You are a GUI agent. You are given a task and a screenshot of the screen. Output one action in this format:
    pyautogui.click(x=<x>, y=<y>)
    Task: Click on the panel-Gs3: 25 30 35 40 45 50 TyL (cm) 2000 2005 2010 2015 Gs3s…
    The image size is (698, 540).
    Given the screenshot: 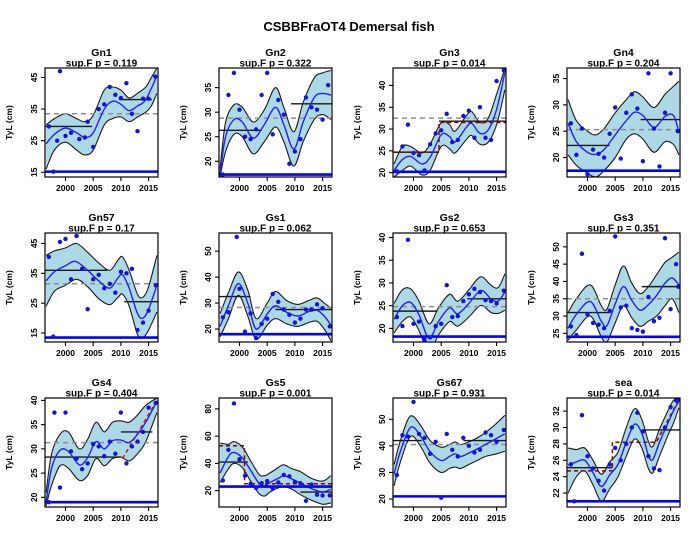 What is the action you would take?
    pyautogui.click(x=603, y=285)
    